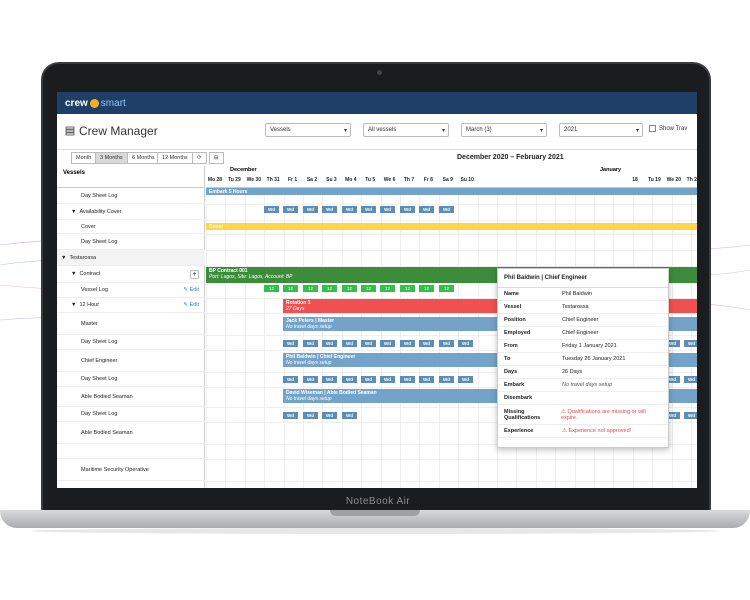 This screenshot has height=600, width=750. I want to click on embark-bar-title: Embark 5 Hours, so click(228, 192).